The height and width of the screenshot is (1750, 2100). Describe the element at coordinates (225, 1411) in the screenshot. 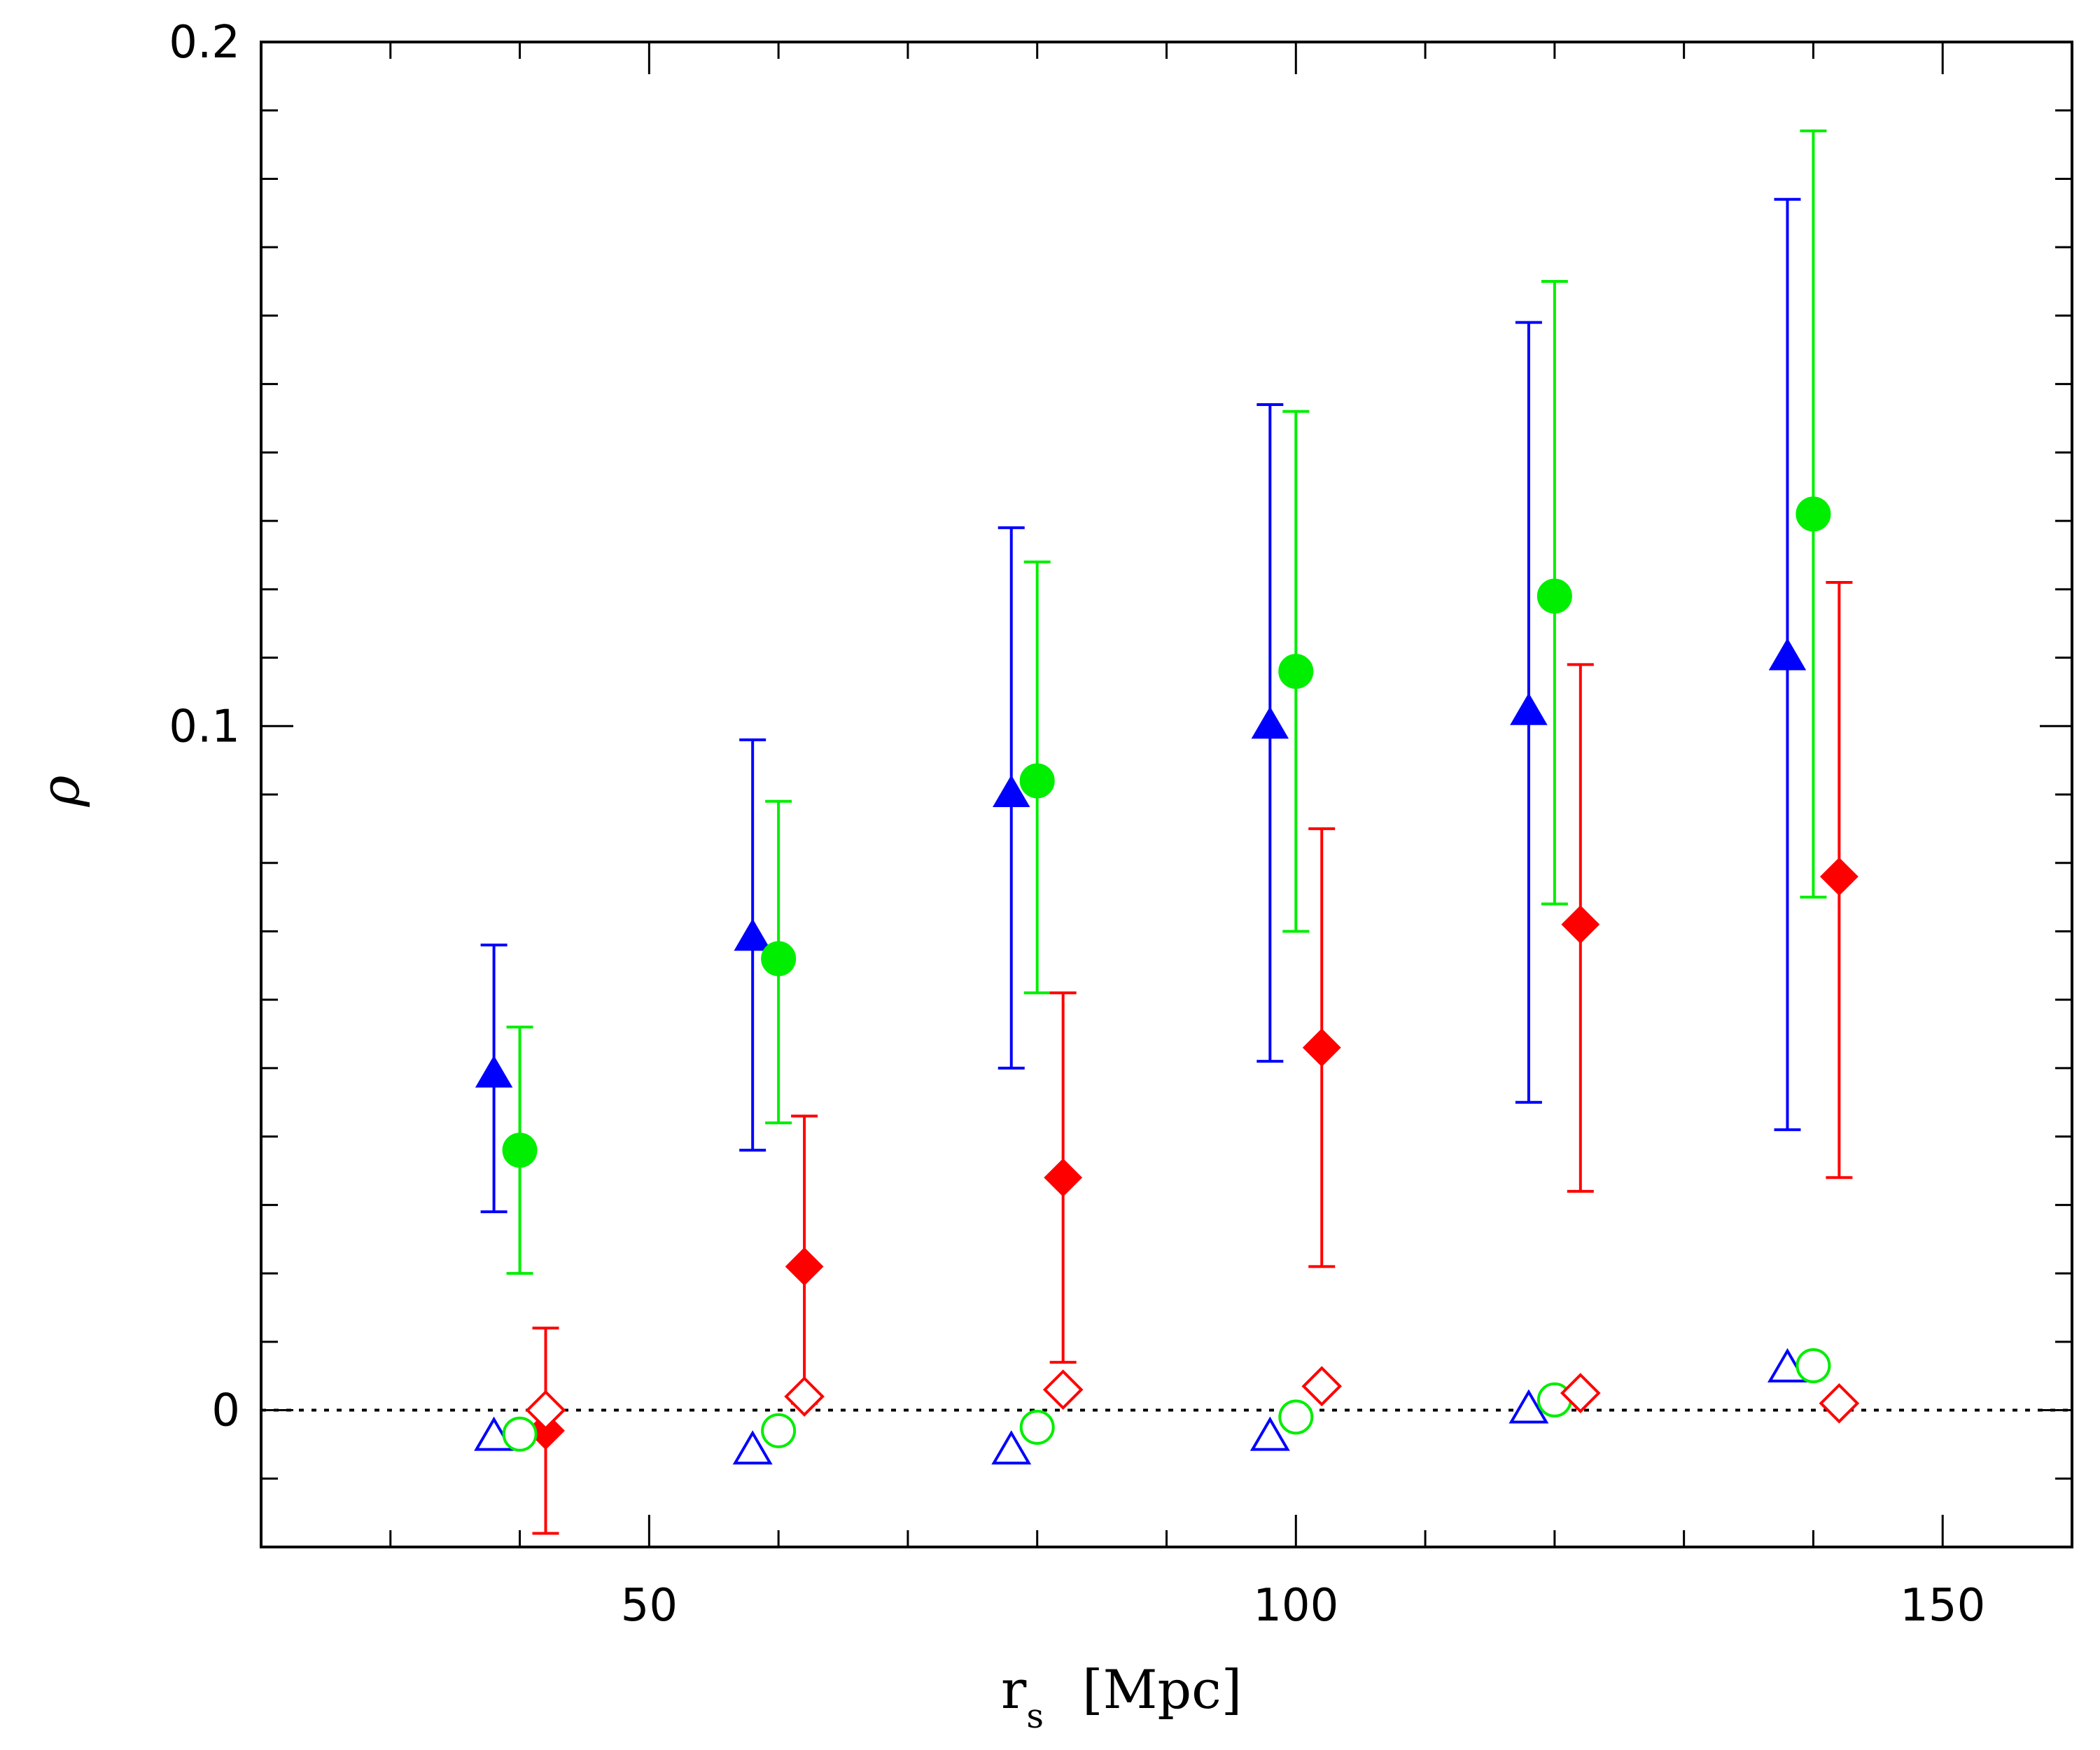

I see `y-tick-label: 0` at that location.